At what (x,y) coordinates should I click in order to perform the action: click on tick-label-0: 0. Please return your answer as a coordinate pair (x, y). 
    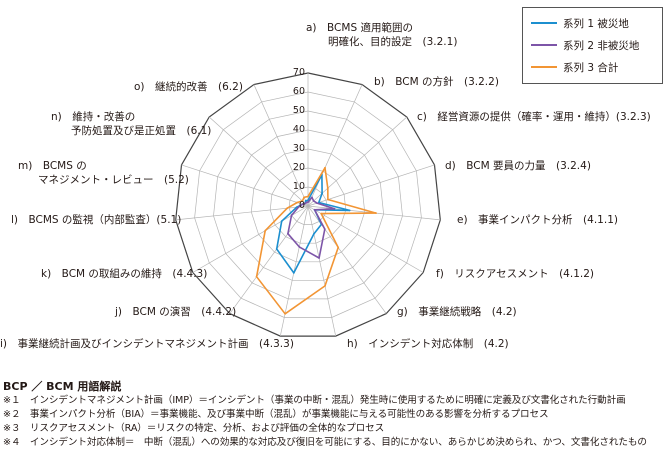
    Looking at the image, I should click on (301, 205).